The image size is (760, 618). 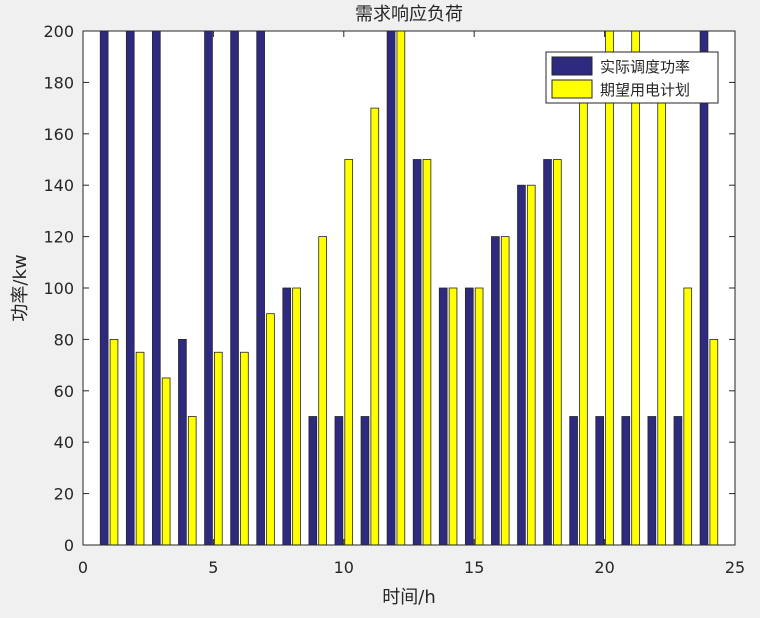 I want to click on legend-swatch-planned, so click(x=572, y=89).